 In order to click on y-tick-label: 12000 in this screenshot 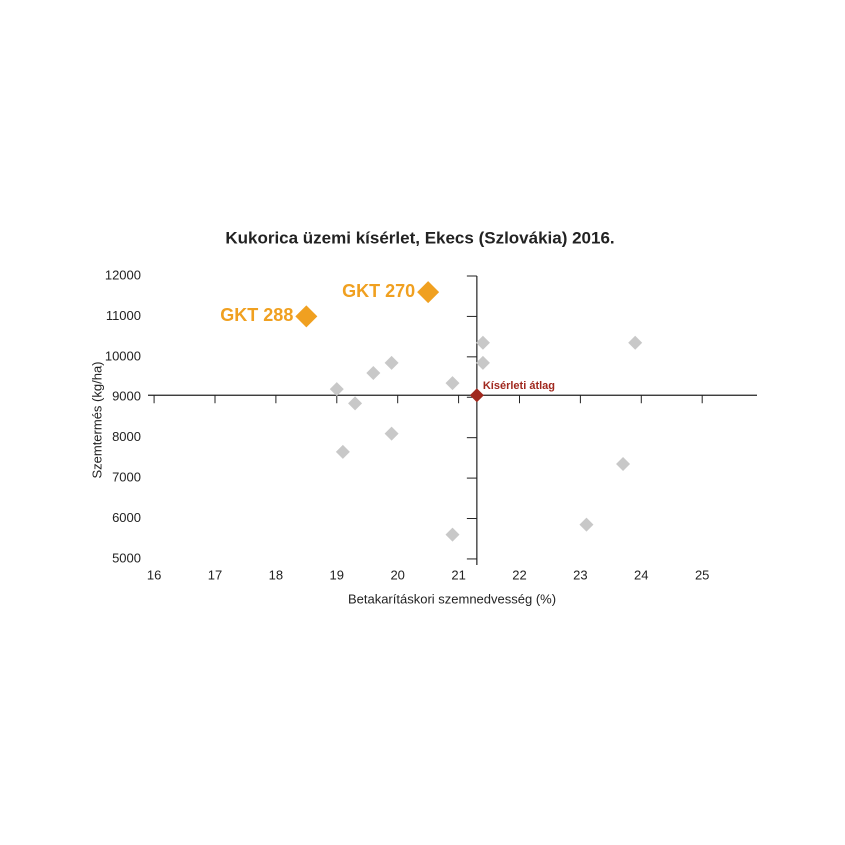, I will do `click(123, 274)`.